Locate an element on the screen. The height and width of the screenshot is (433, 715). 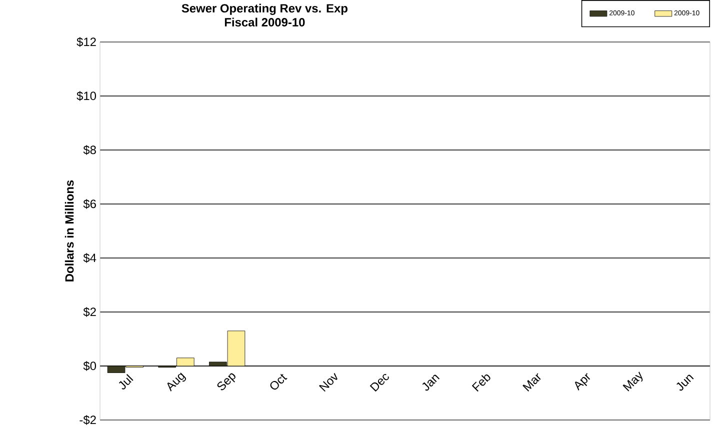
x-tick-label: Feb is located at coordinates (481, 383).